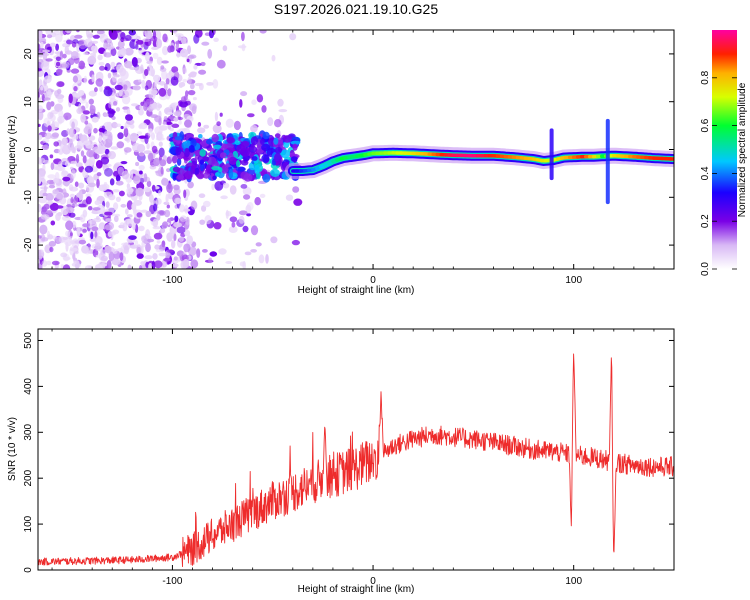  Describe the element at coordinates (12, 449) in the screenshot. I see `snr-y-label: SNR (10 * v/v)` at that location.